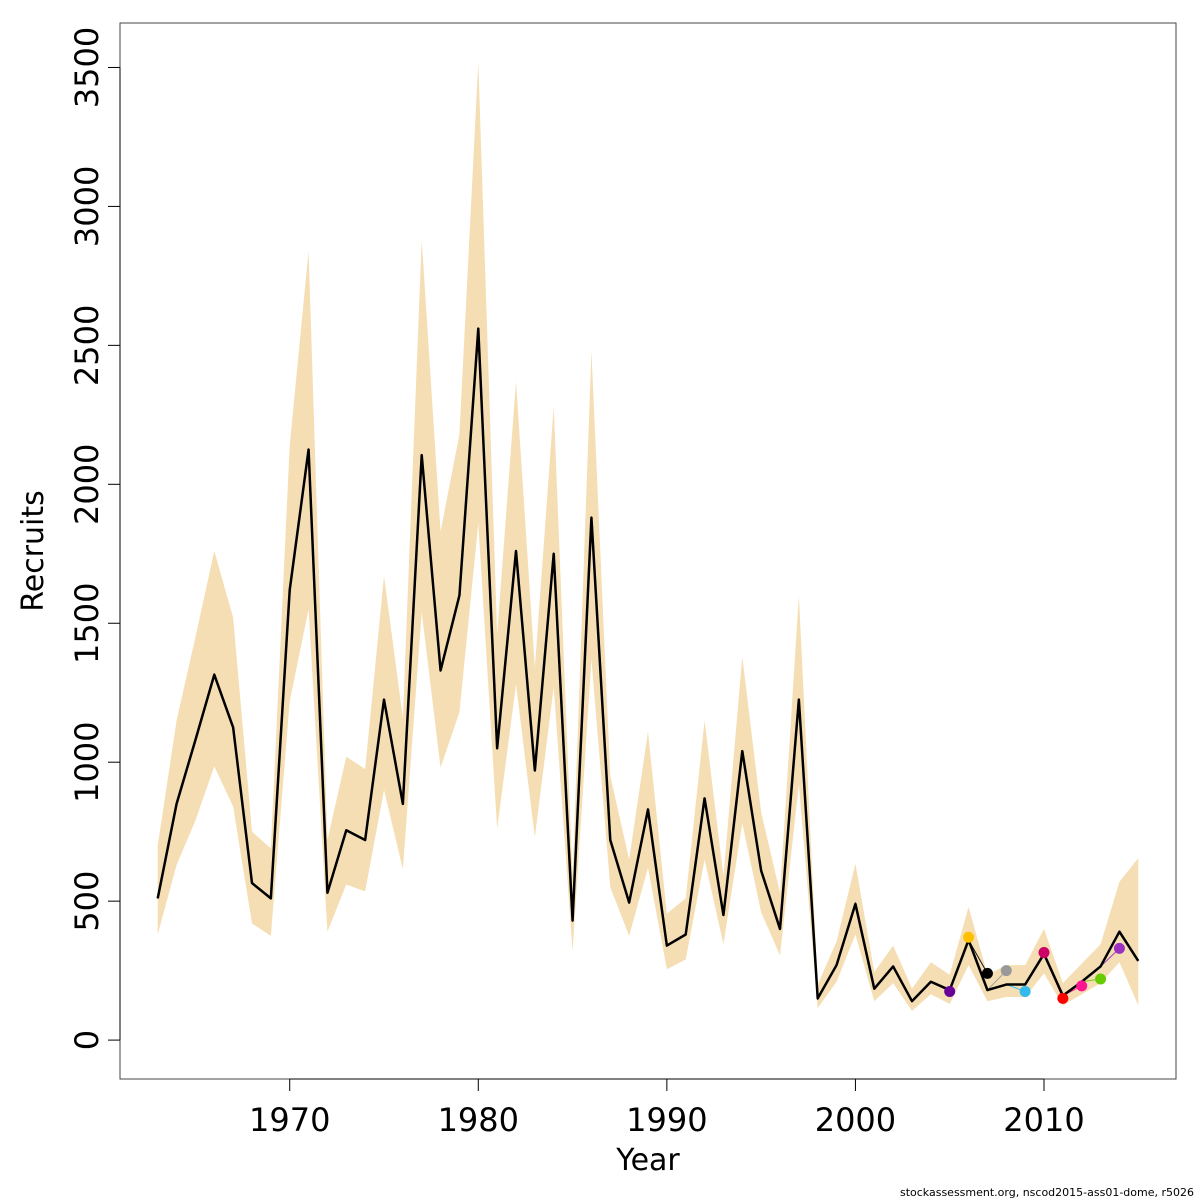 This screenshot has height=1200, width=1200. Describe the element at coordinates (87, 345) in the screenshot. I see `y-tick-label: 2500` at that location.